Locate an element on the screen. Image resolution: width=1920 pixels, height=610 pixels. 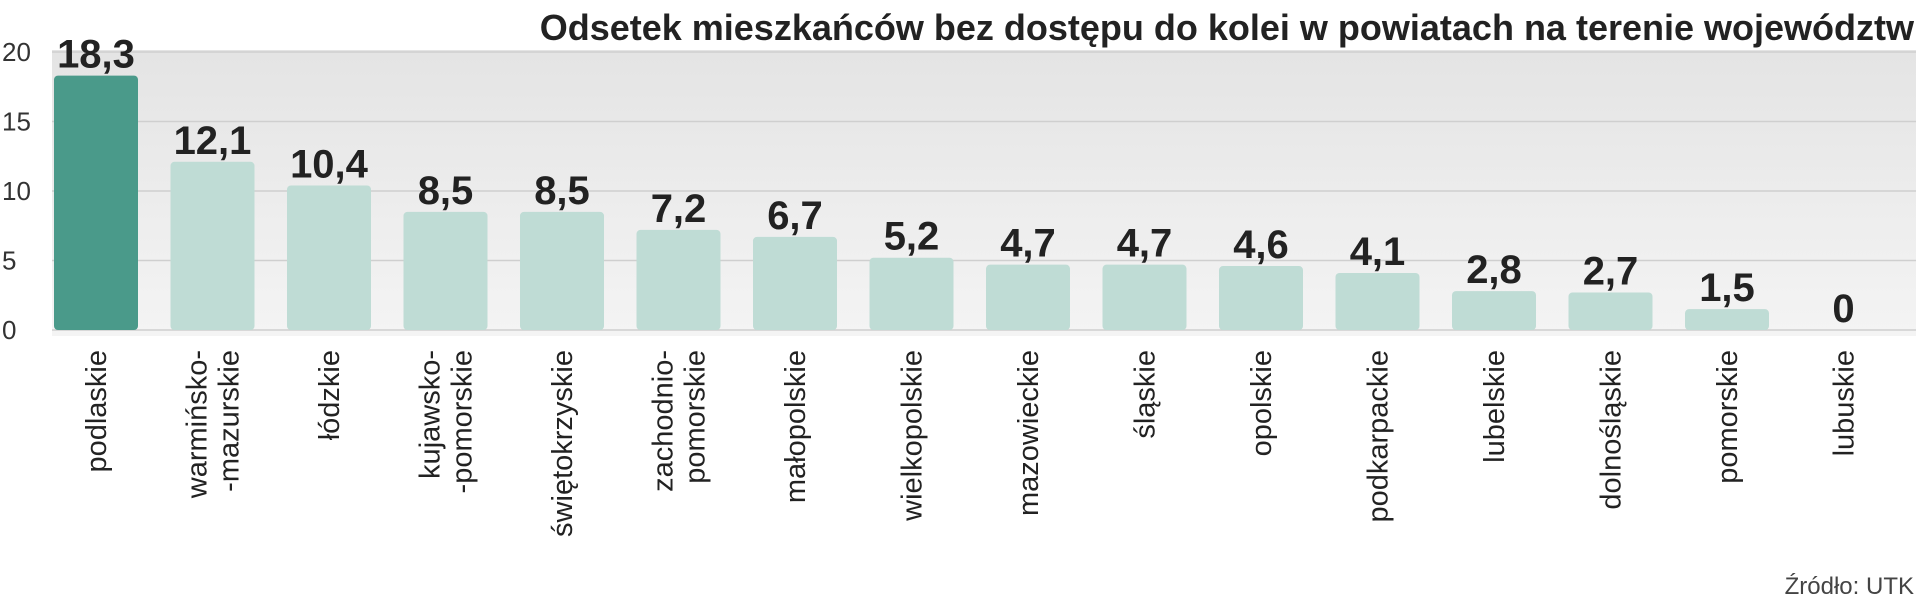
data-label: 10,4 is located at coordinates (329, 164).